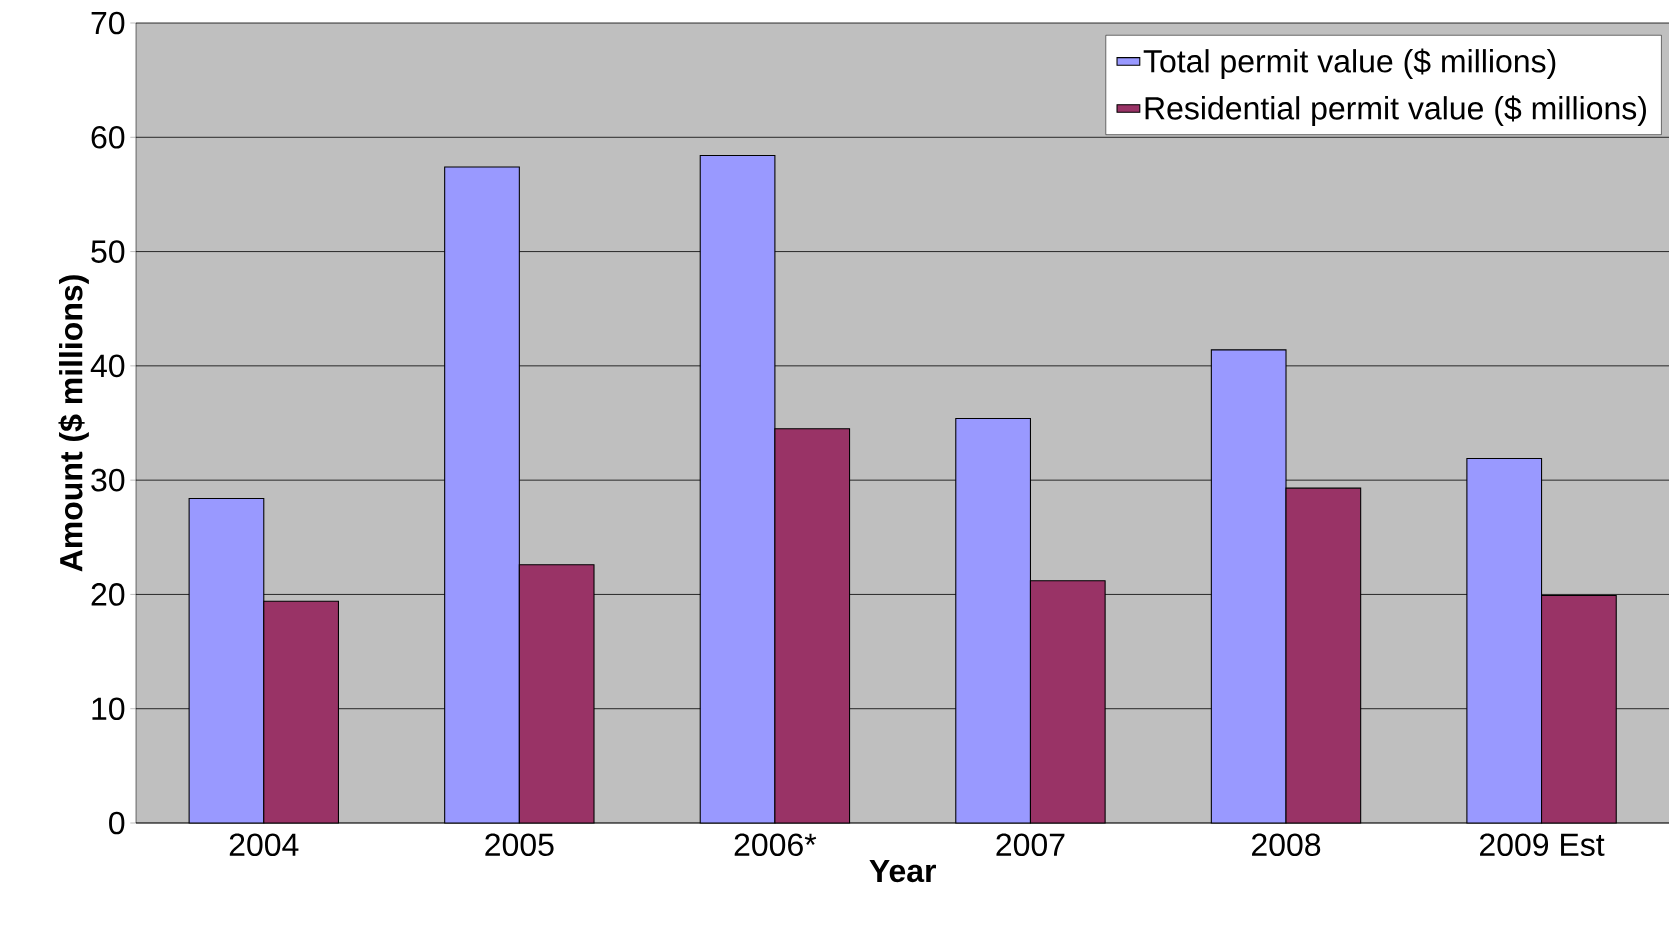  What do you see at coordinates (1349, 63) in the screenshot?
I see `legend-label: Total permit value ($ millions)` at bounding box center [1349, 63].